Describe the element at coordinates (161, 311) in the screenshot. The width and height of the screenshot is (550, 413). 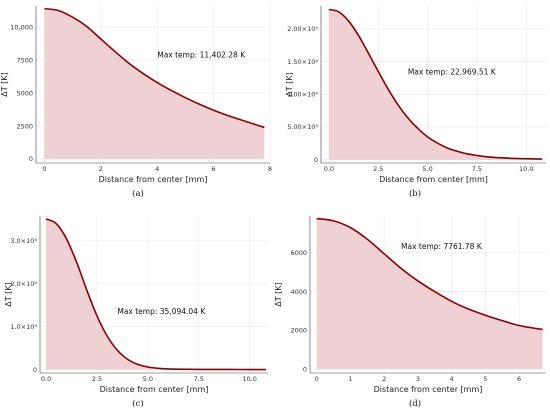
I see `max-temp-annotation: Max temp: 35,094.04 K` at that location.